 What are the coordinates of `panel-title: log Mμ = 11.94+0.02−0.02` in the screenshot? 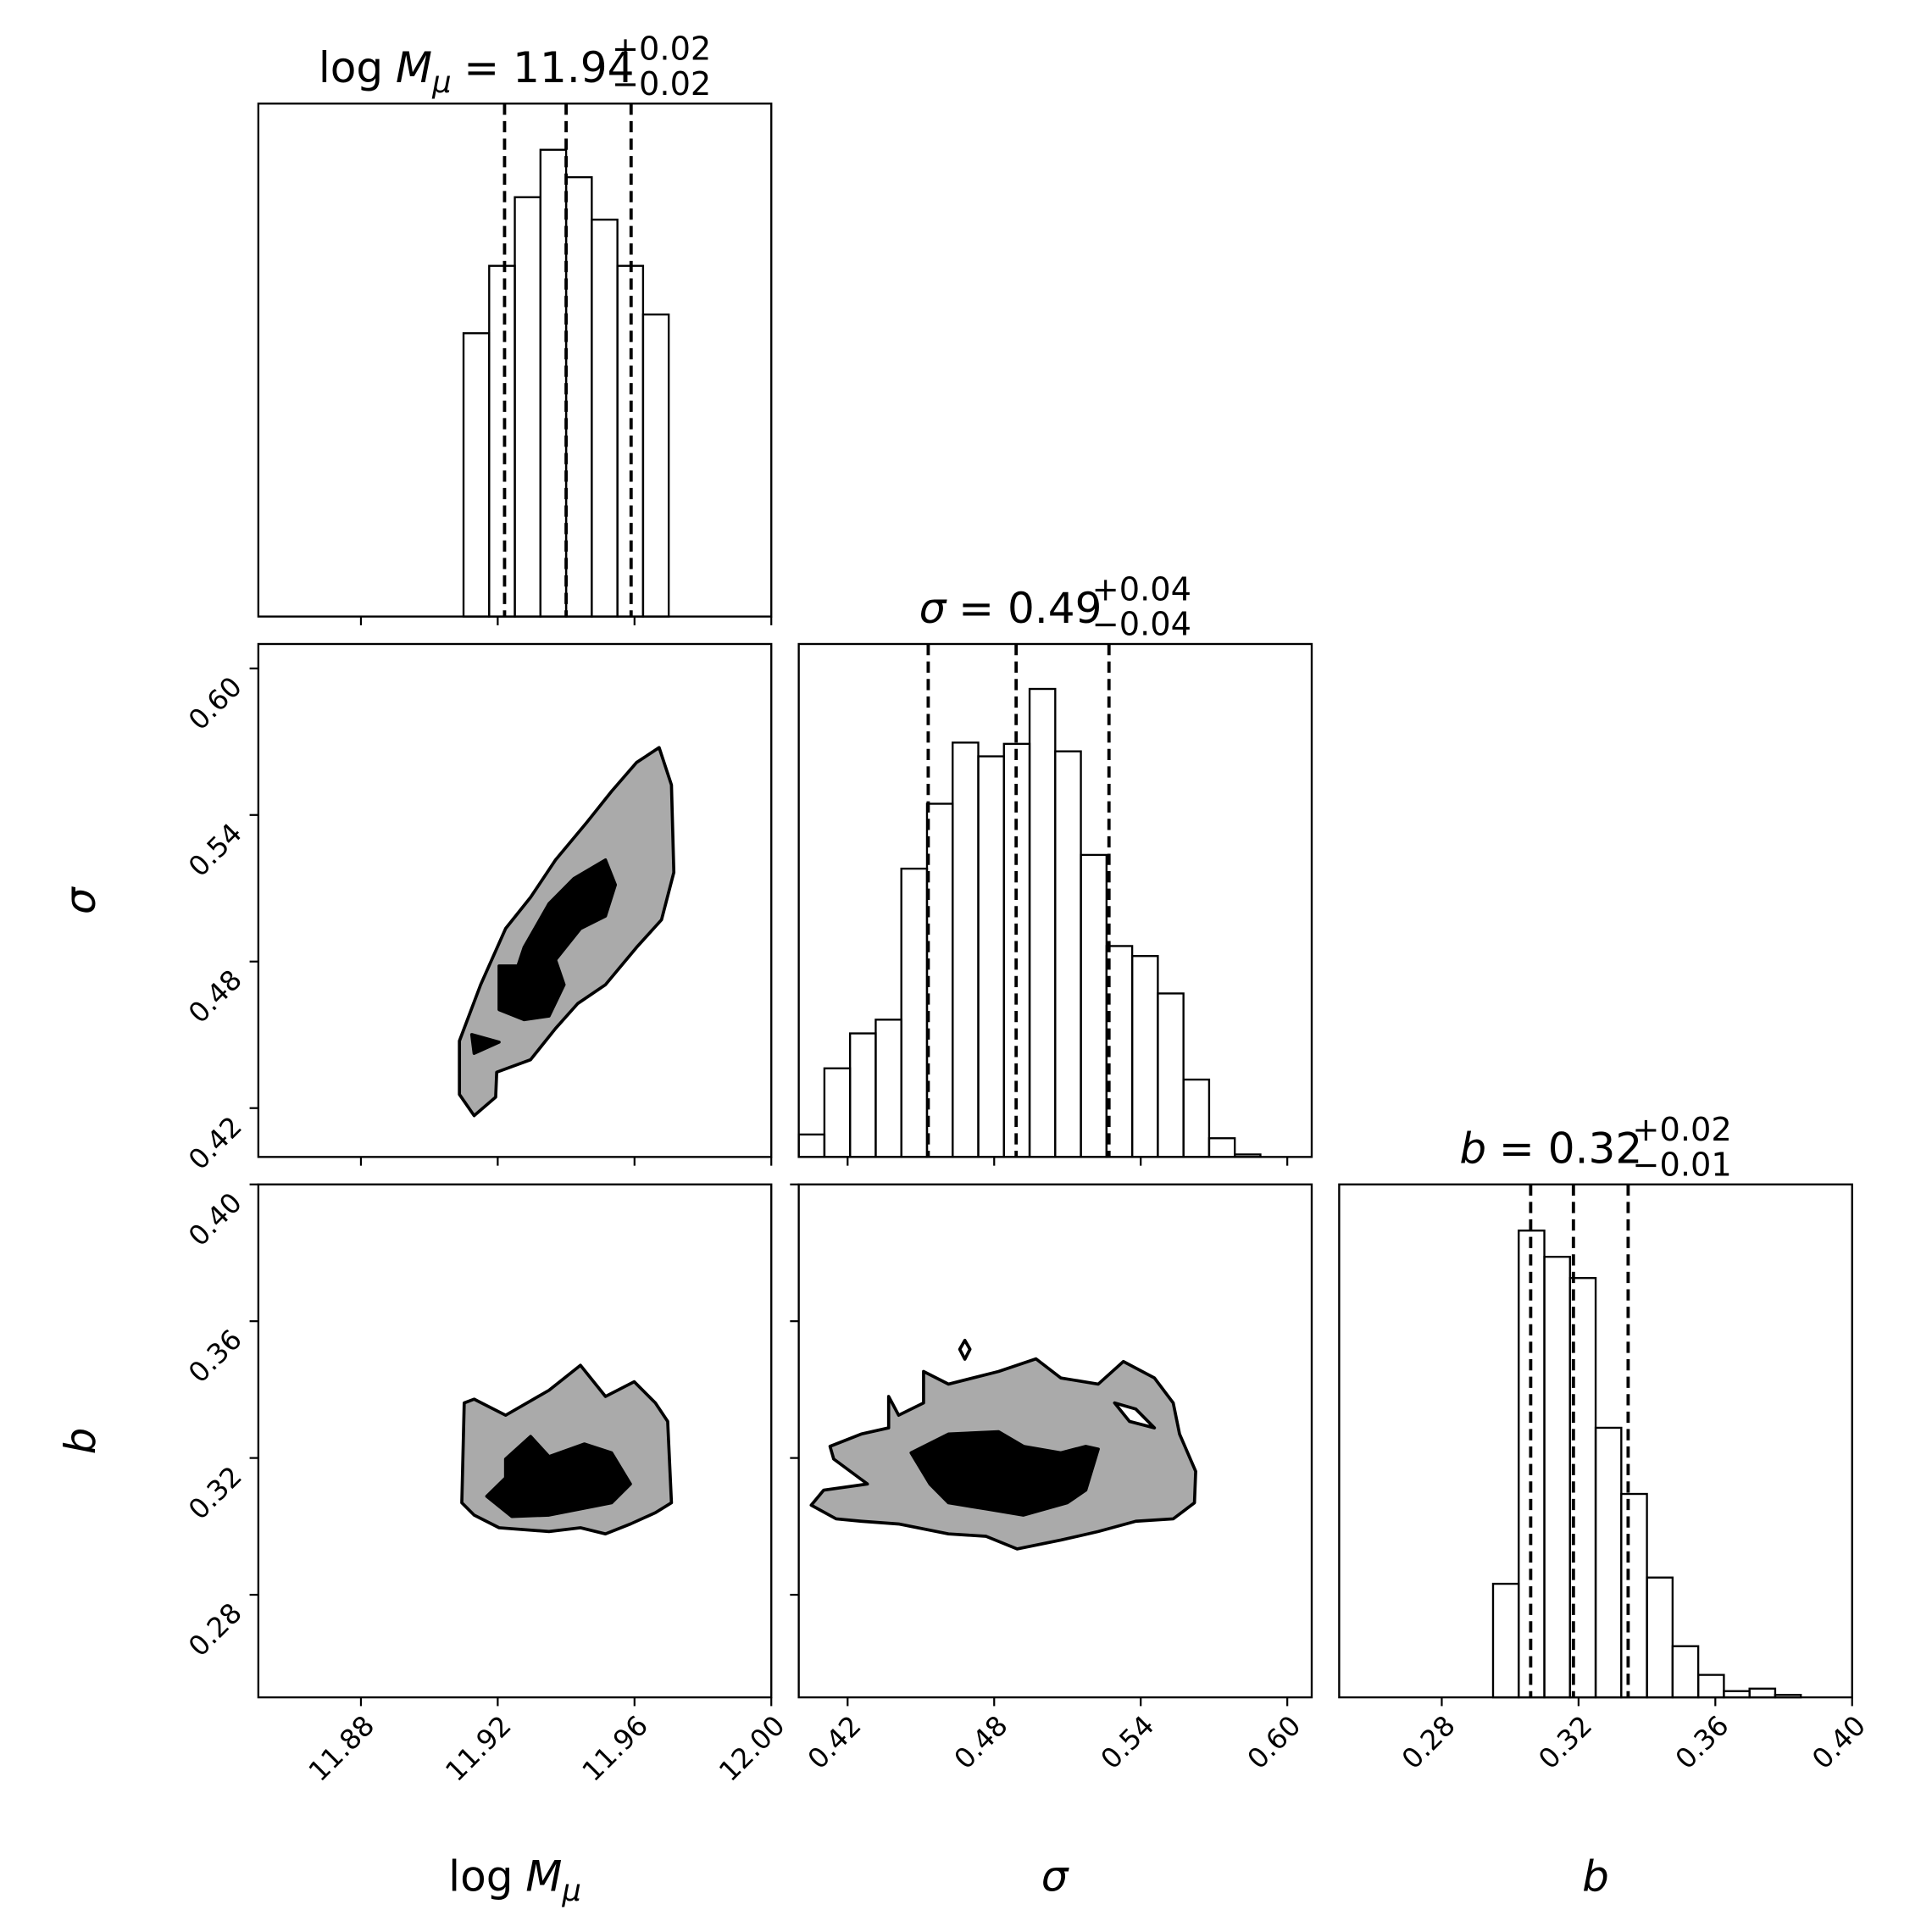 It's located at (515, 67).